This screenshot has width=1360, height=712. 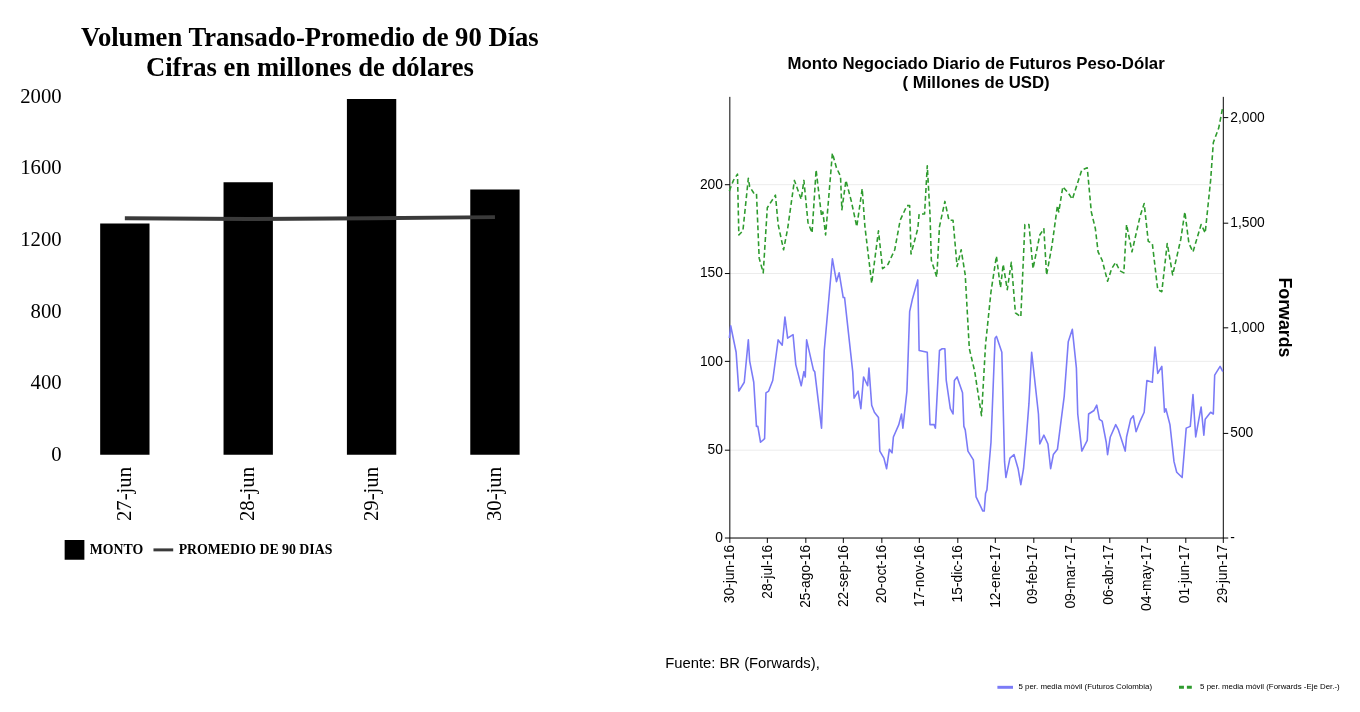 I want to click on source-note: Fuente: BR (Forwards),, so click(x=742, y=662).